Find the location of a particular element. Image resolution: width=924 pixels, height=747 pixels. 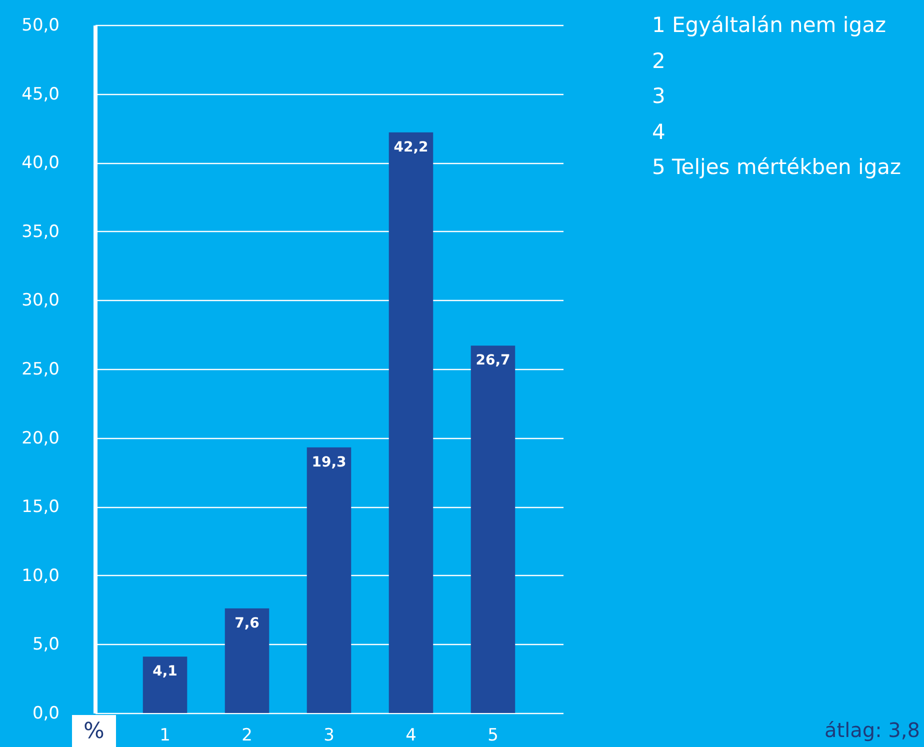

y-axis-title: % is located at coordinates (94, 731).